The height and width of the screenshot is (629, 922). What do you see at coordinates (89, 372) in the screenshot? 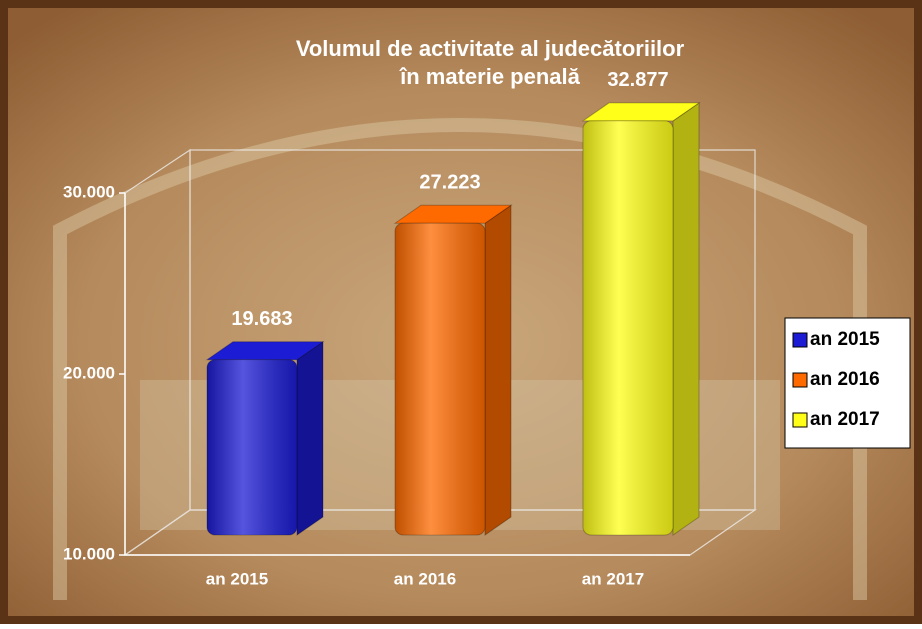
I see `y-tick-label: 20.000` at bounding box center [89, 372].